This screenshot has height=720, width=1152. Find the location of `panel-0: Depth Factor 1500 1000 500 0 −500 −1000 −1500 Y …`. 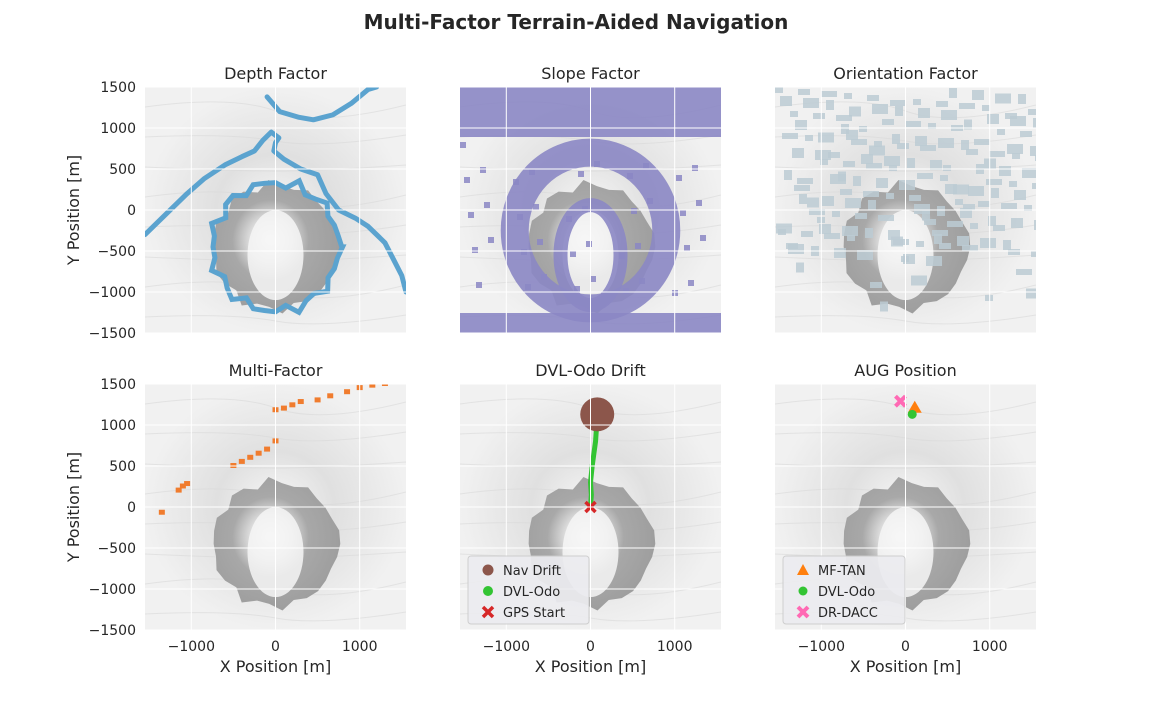

panel-0: Depth Factor 1500 1000 500 0 −500 −1000 −1500 Y … is located at coordinates (235, 203).